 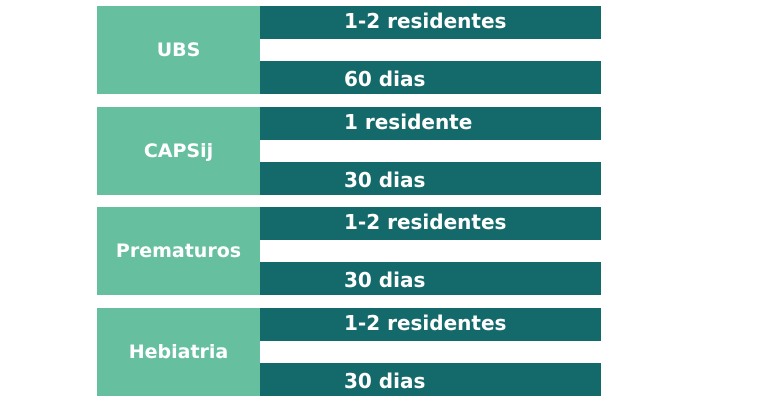 What do you see at coordinates (349, 50) in the screenshot?
I see `group-ubs: UBS 1-2 residentes 60 dias` at bounding box center [349, 50].